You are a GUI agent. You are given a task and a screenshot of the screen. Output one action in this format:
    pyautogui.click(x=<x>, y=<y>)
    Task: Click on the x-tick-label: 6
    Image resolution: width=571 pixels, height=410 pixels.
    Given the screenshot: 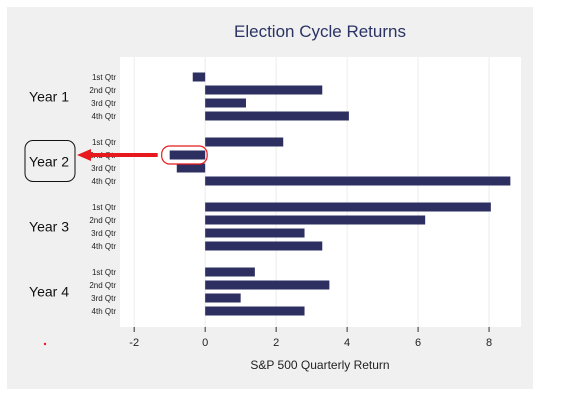 What is the action you would take?
    pyautogui.click(x=418, y=343)
    